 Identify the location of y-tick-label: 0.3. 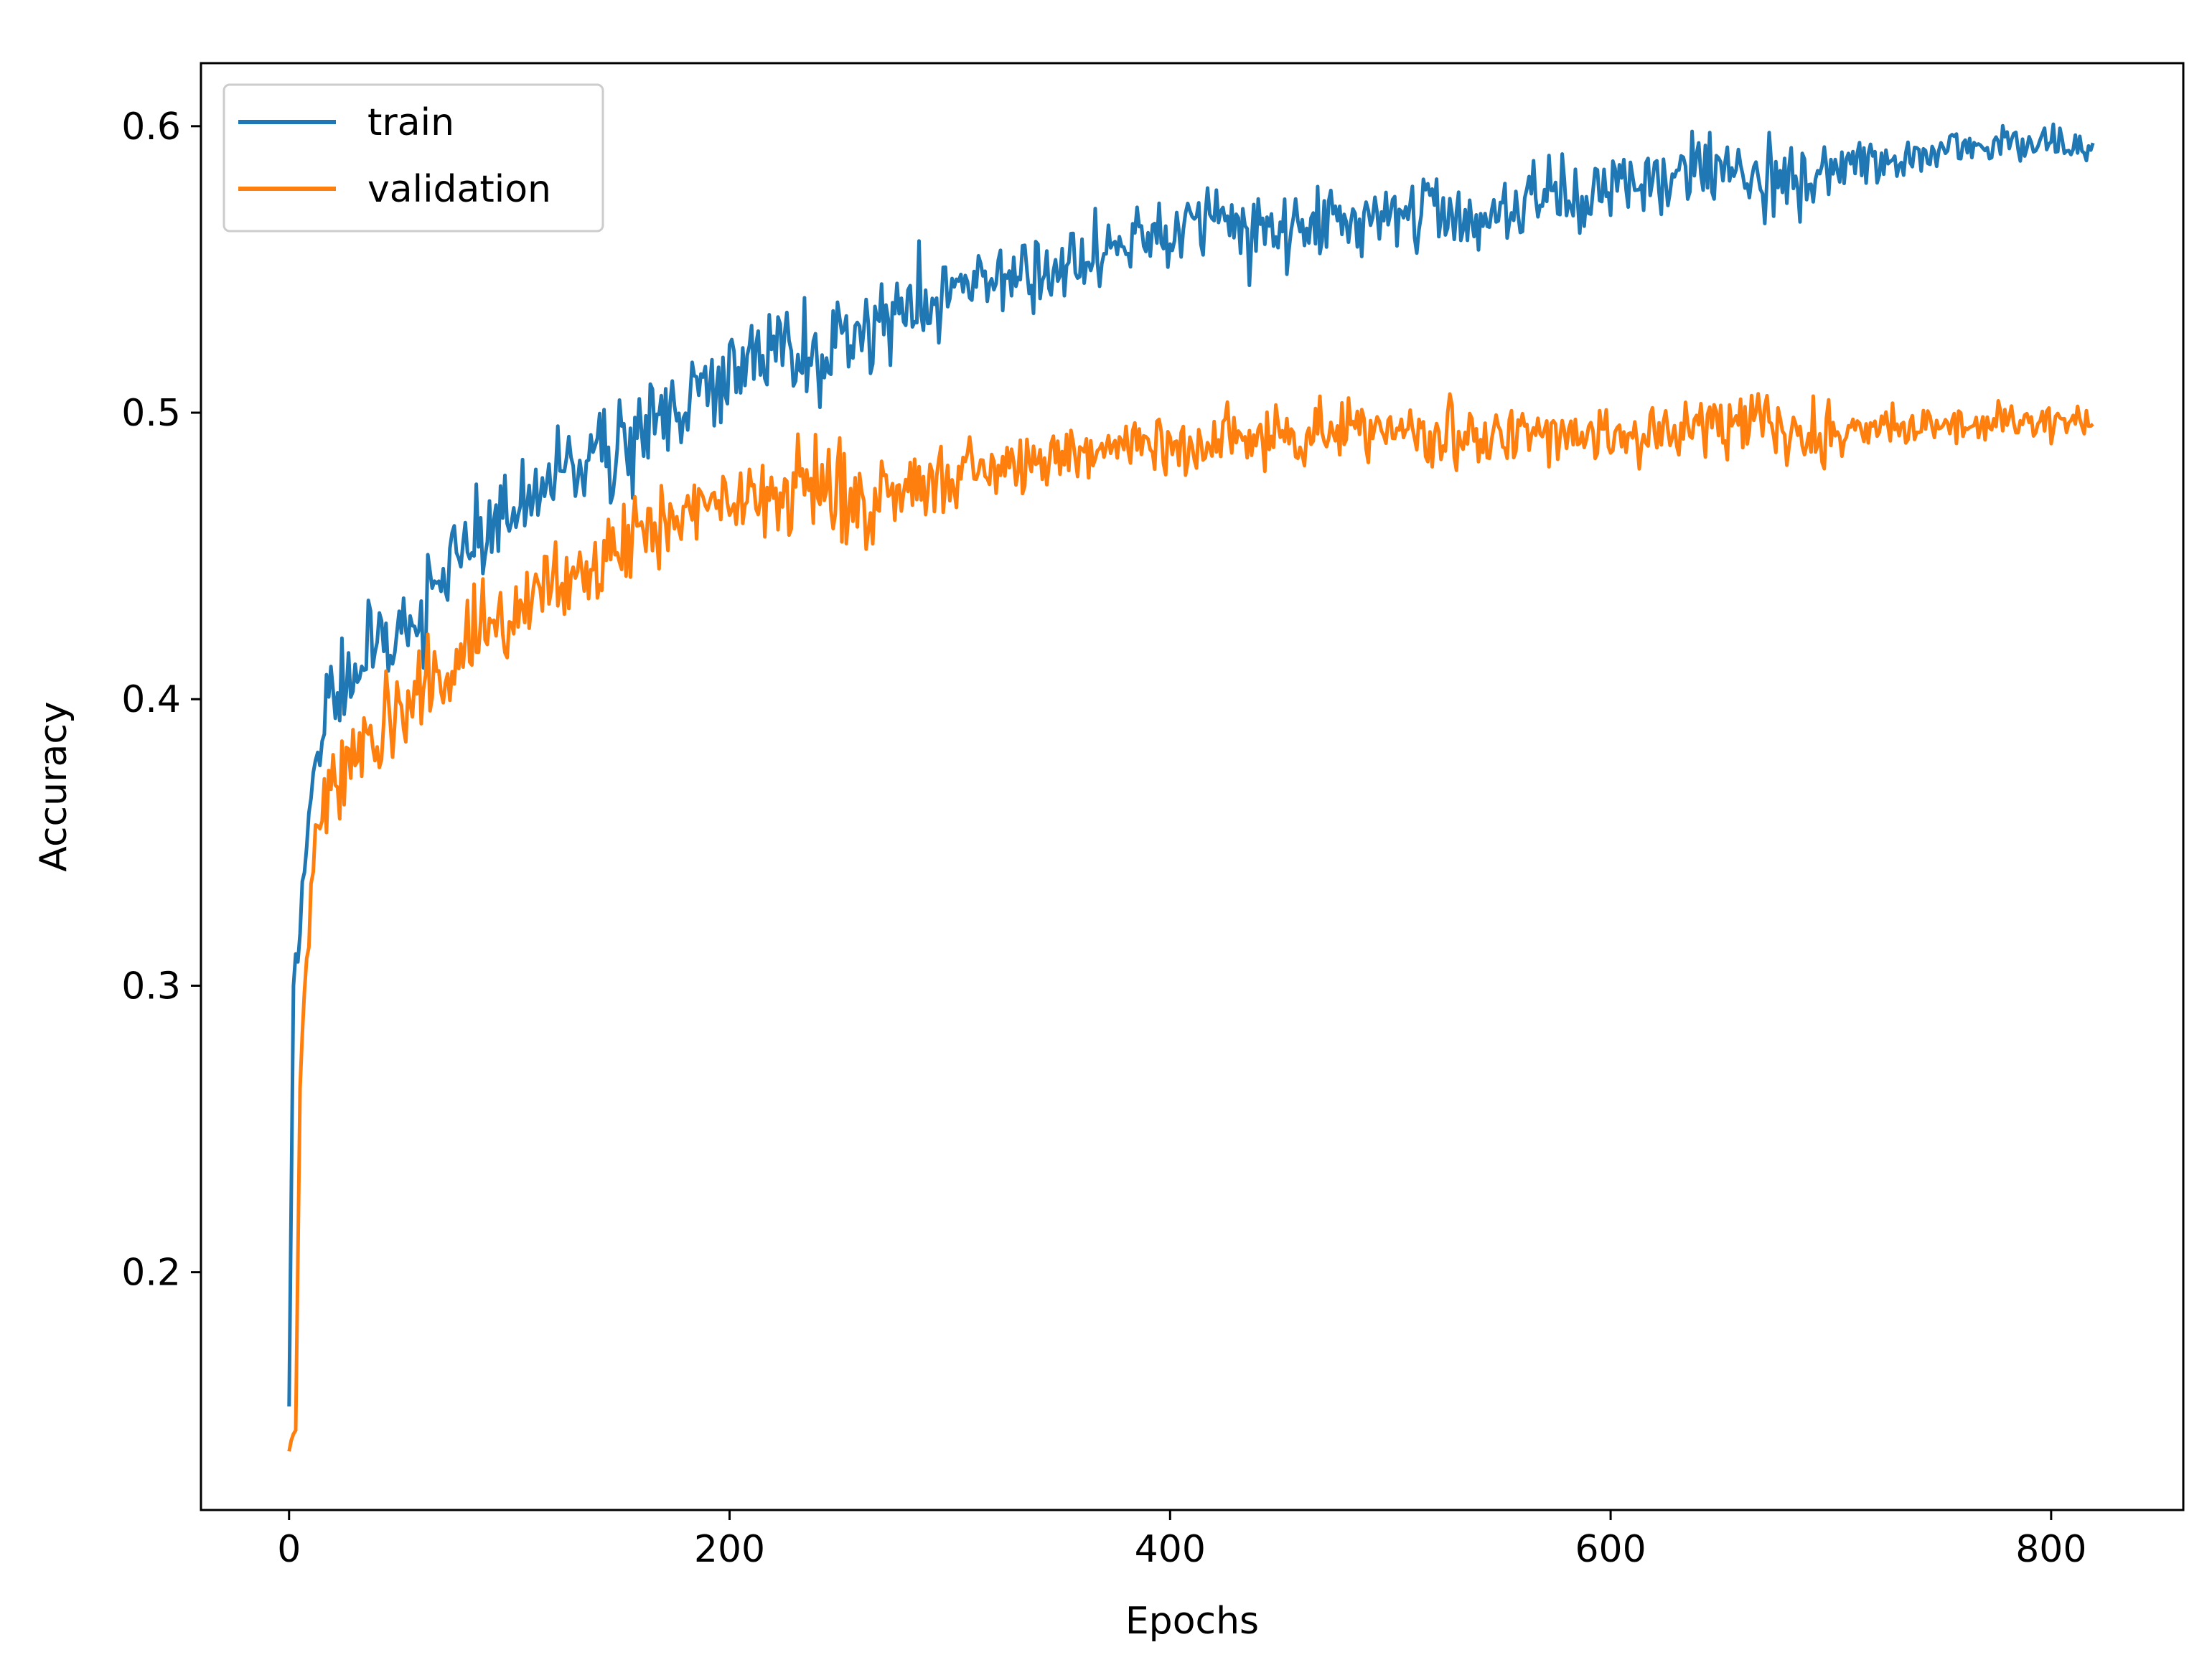
(151, 986).